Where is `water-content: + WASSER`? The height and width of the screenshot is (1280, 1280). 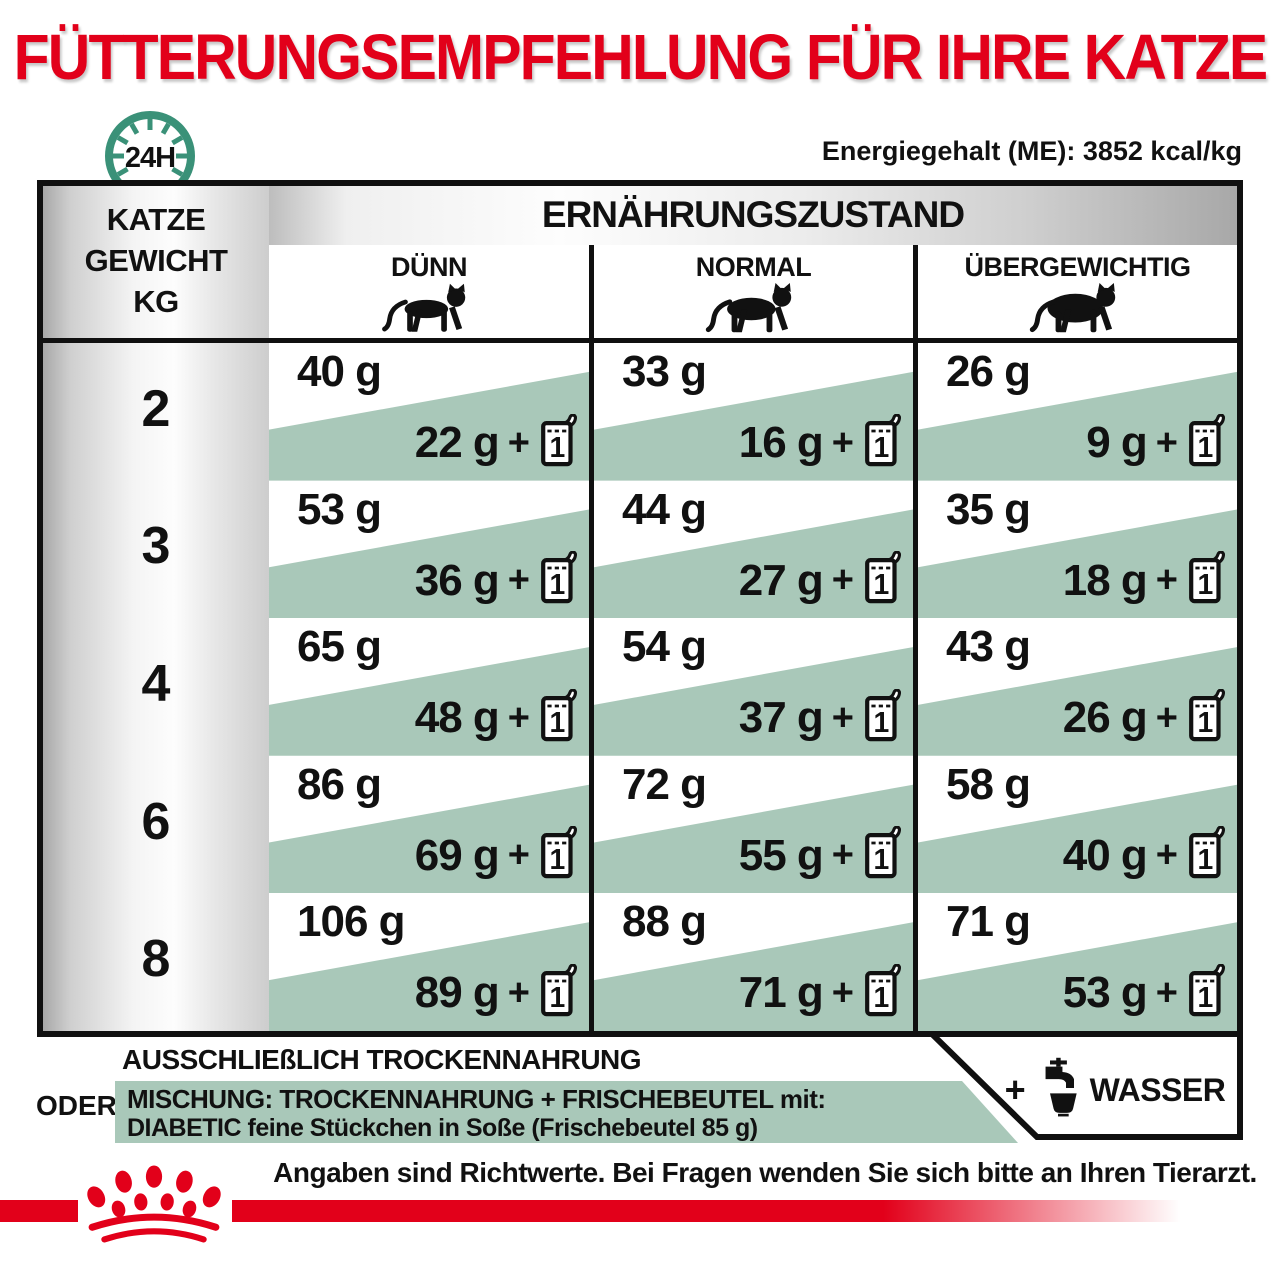
water-content: + WASSER is located at coordinates (1115, 1090).